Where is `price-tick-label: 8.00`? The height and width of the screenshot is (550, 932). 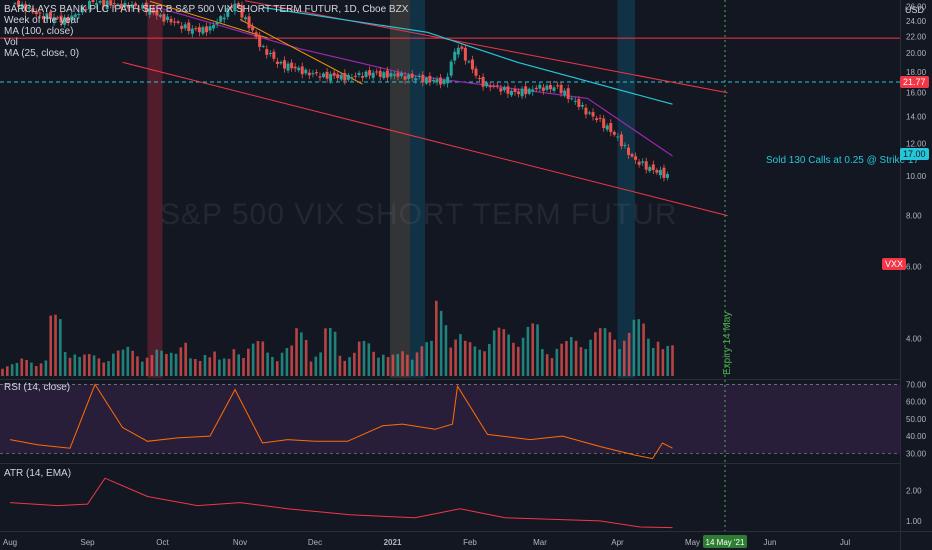 price-tick-label: 8.00 is located at coordinates (914, 216).